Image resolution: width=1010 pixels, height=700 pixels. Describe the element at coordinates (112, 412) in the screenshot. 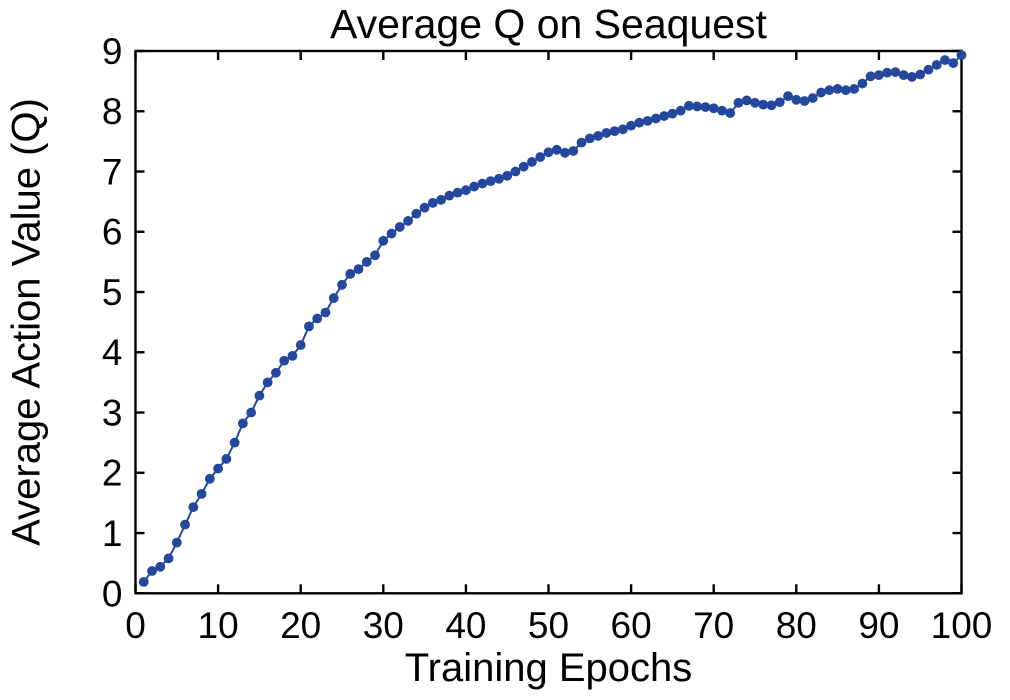

I see `y-tick-label: 3` at that location.